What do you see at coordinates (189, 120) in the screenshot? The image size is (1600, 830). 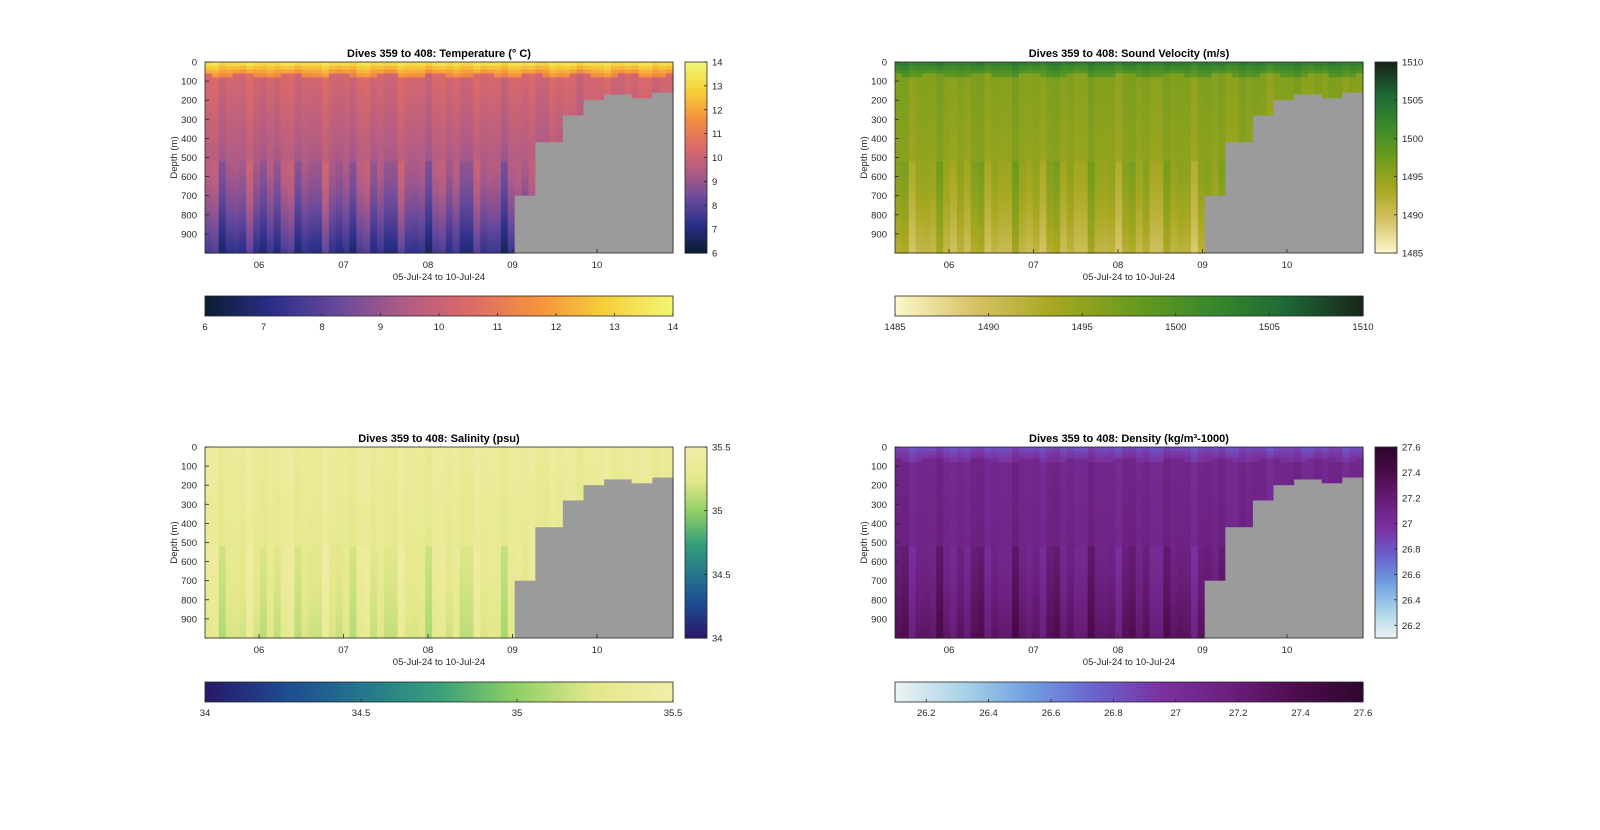 I see `y-tick-label: 300` at bounding box center [189, 120].